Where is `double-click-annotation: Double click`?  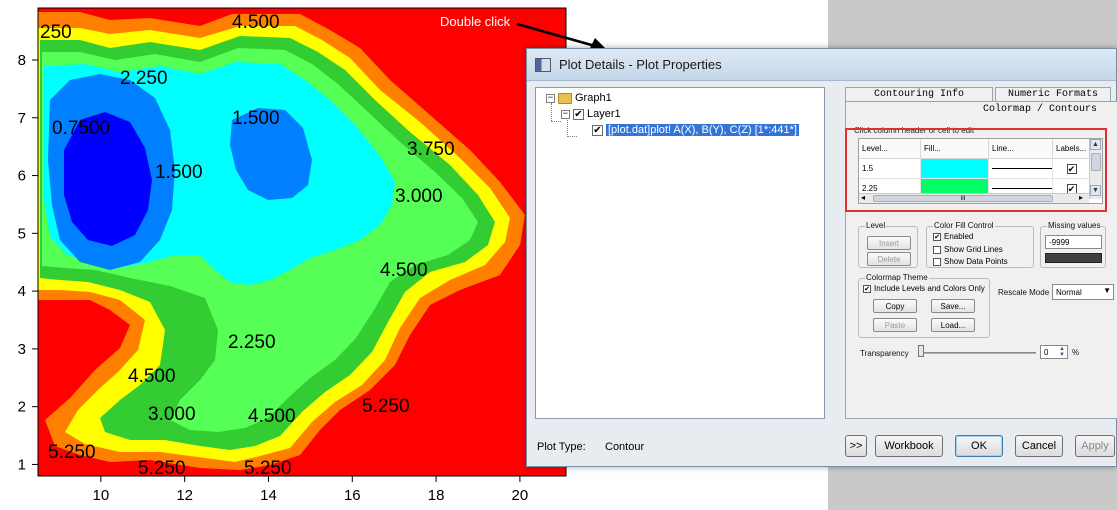 double-click-annotation: Double click is located at coordinates (475, 21).